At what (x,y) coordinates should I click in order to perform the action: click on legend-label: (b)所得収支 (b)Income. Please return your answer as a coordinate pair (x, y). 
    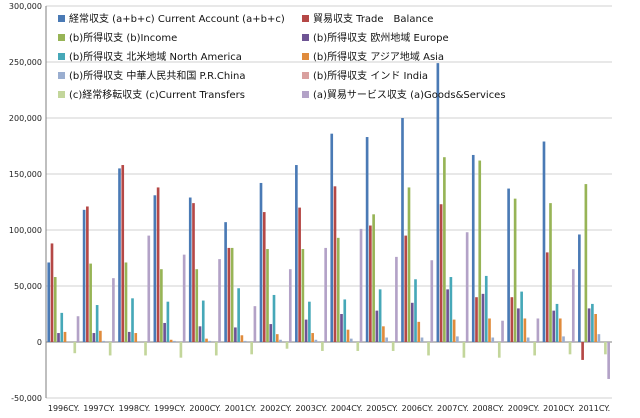
    Looking at the image, I should click on (123, 38).